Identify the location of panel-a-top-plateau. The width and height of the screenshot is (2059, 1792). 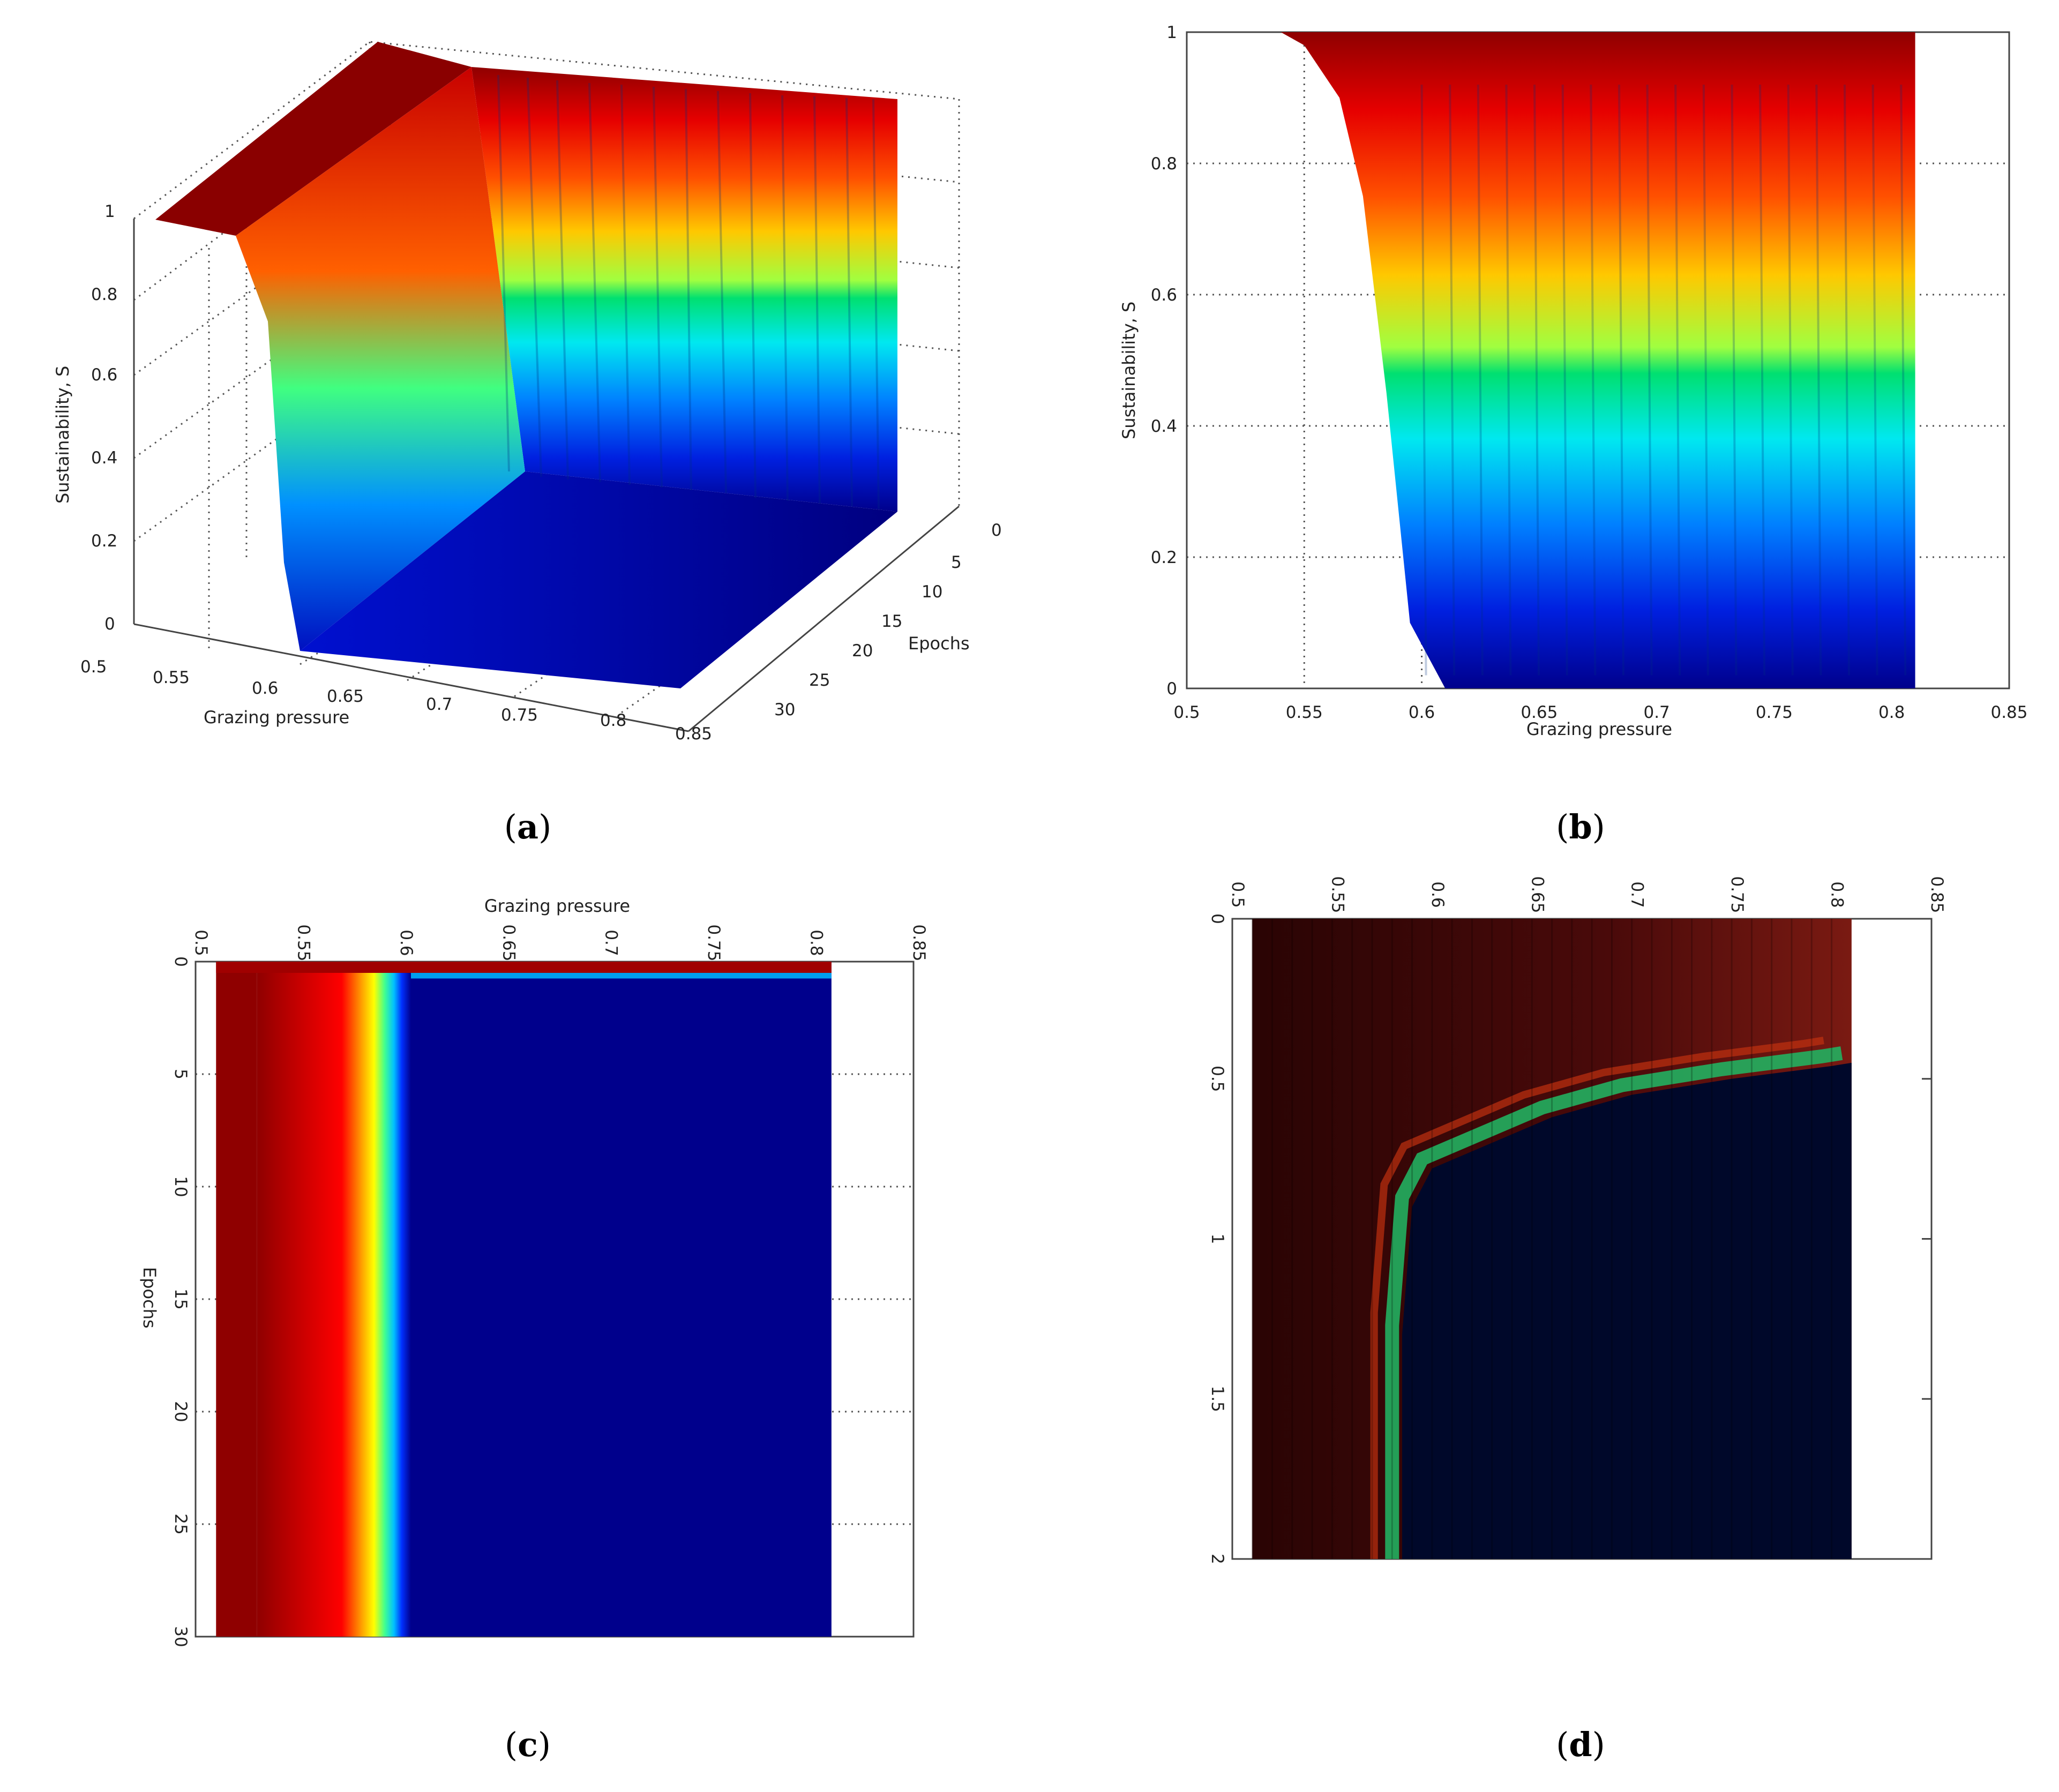
(313, 139).